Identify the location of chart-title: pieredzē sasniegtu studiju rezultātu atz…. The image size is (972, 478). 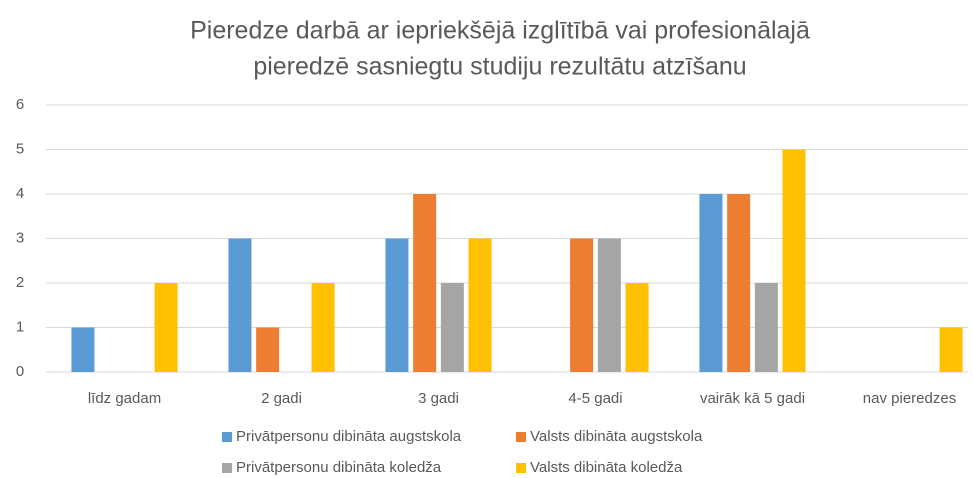
(499, 67).